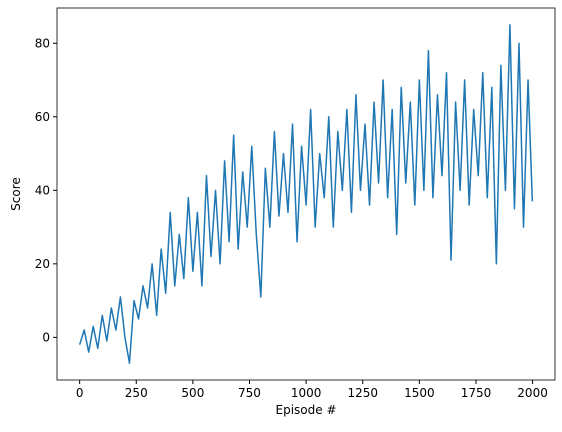  I want to click on x-tick-label: 1500, so click(419, 393).